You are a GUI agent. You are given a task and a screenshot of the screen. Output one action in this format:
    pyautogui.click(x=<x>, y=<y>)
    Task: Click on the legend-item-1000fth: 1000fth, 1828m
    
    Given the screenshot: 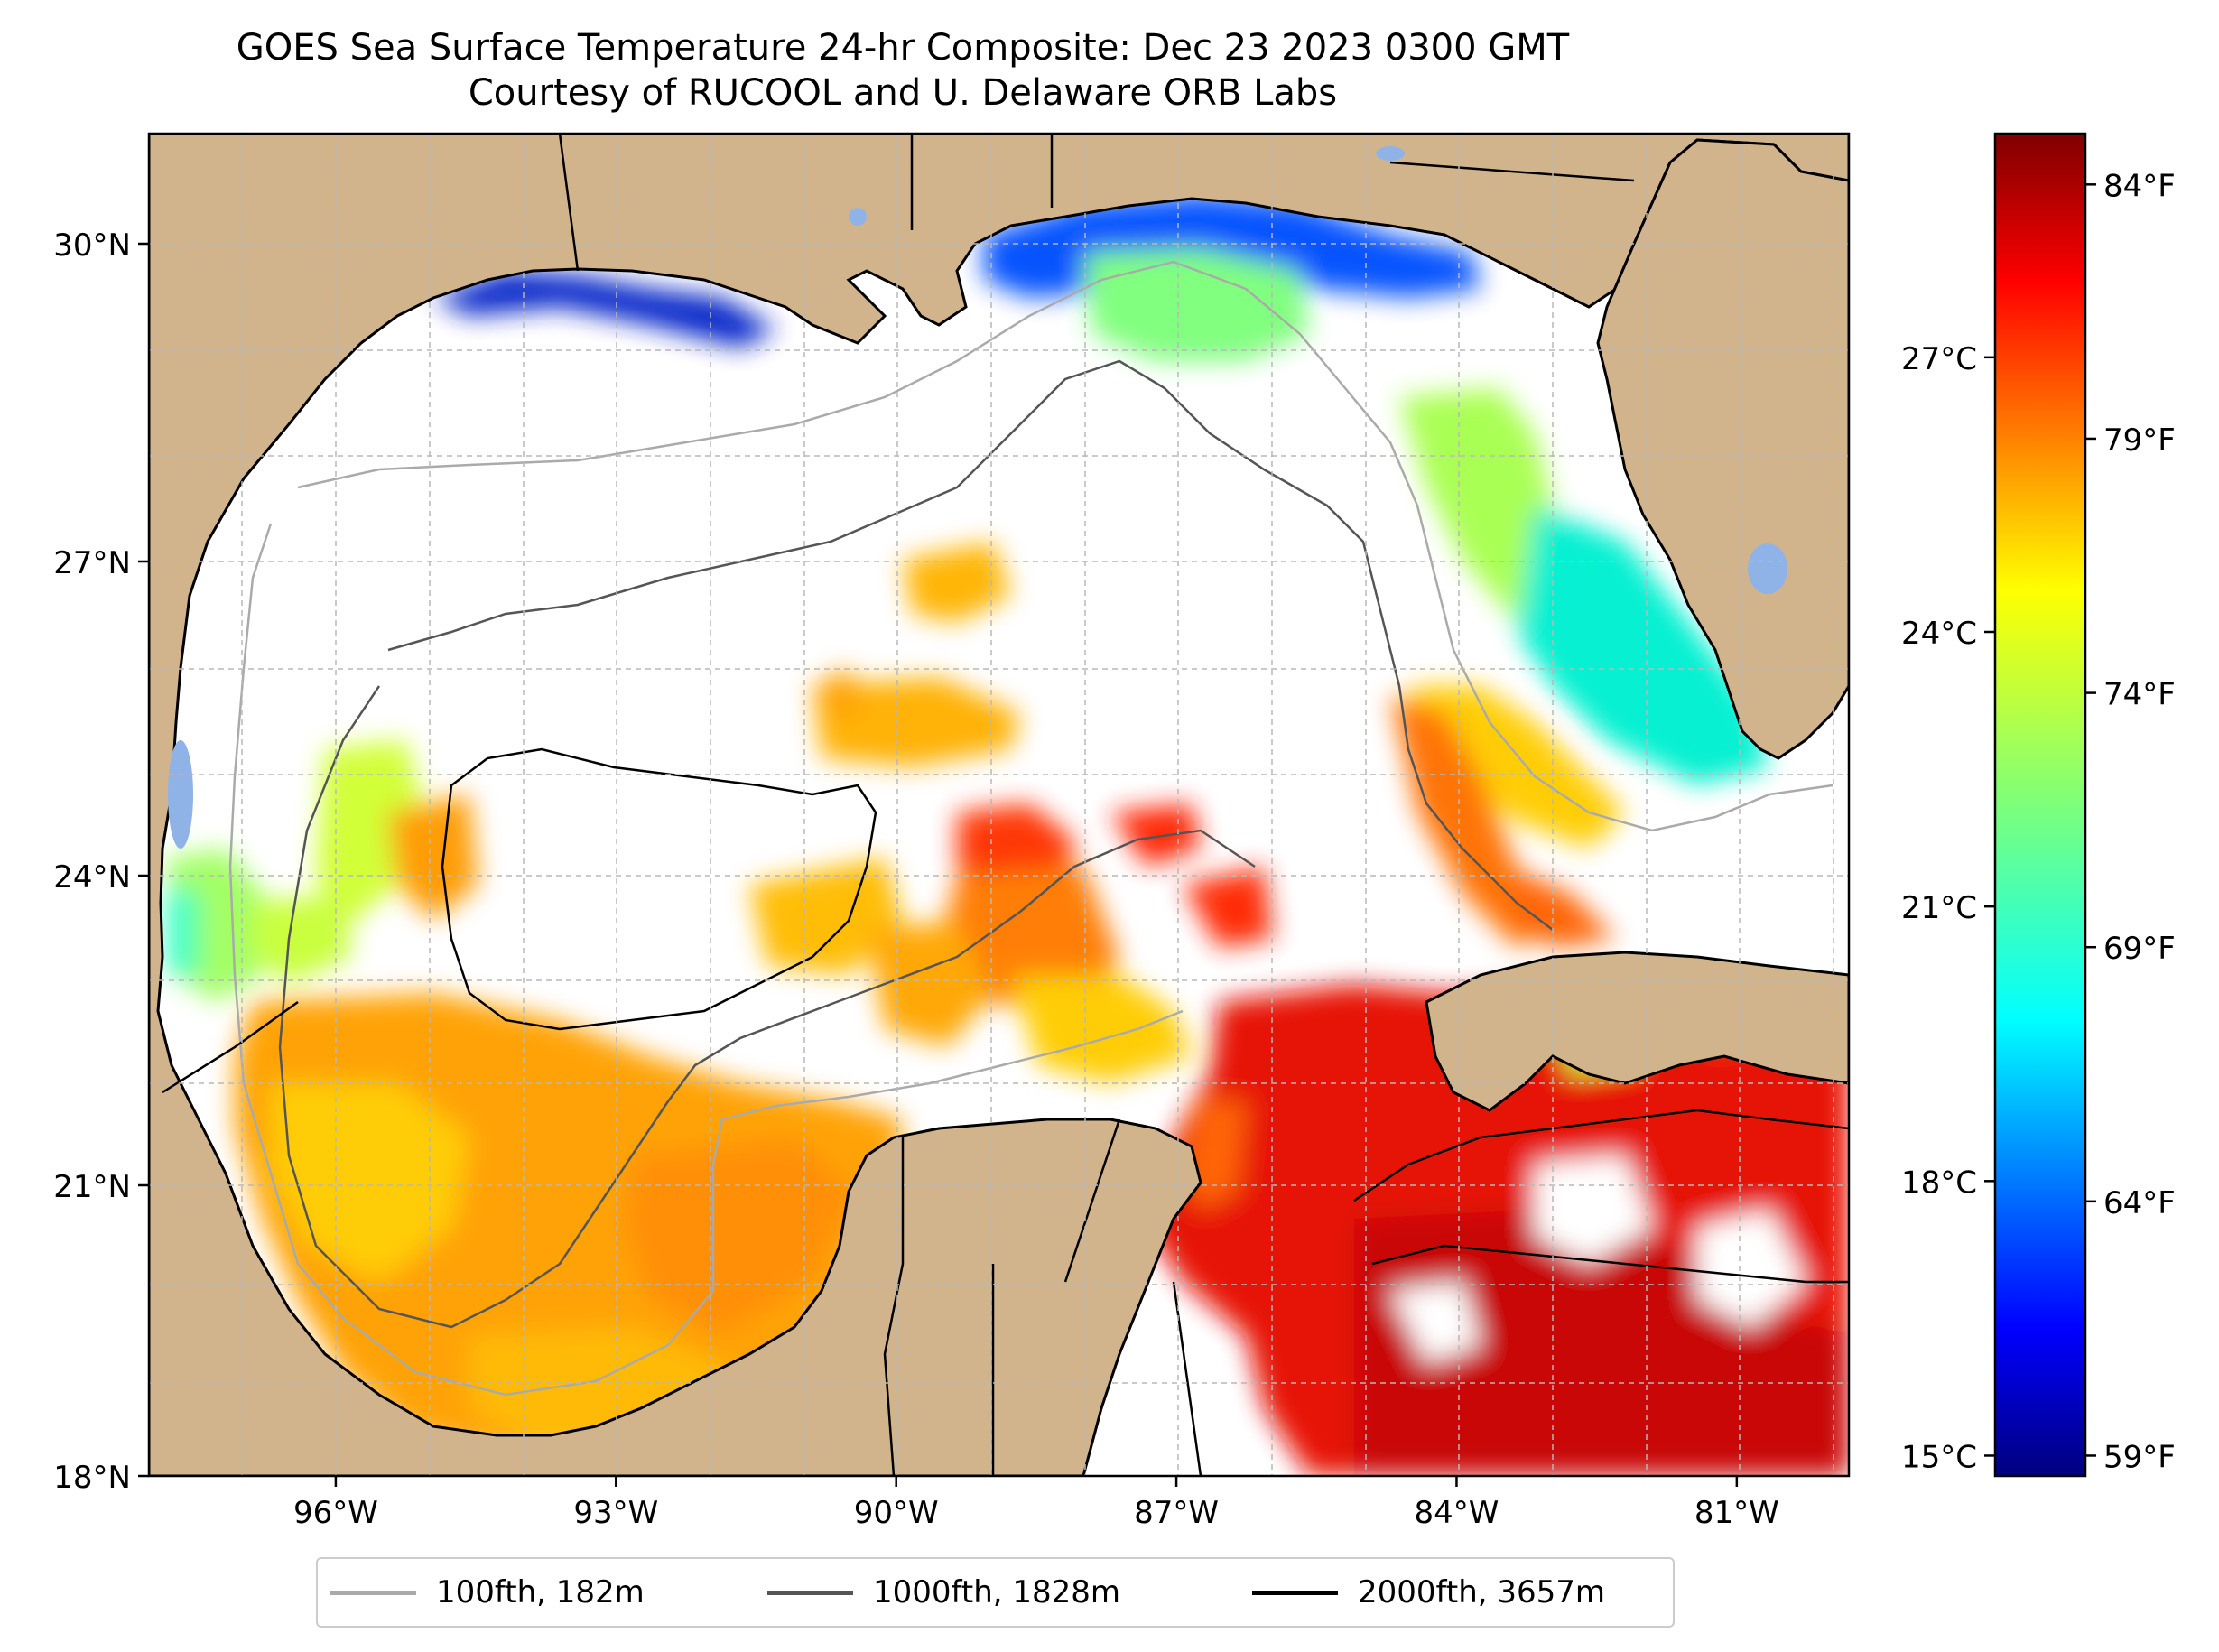 What is the action you would take?
    pyautogui.click(x=943, y=1592)
    